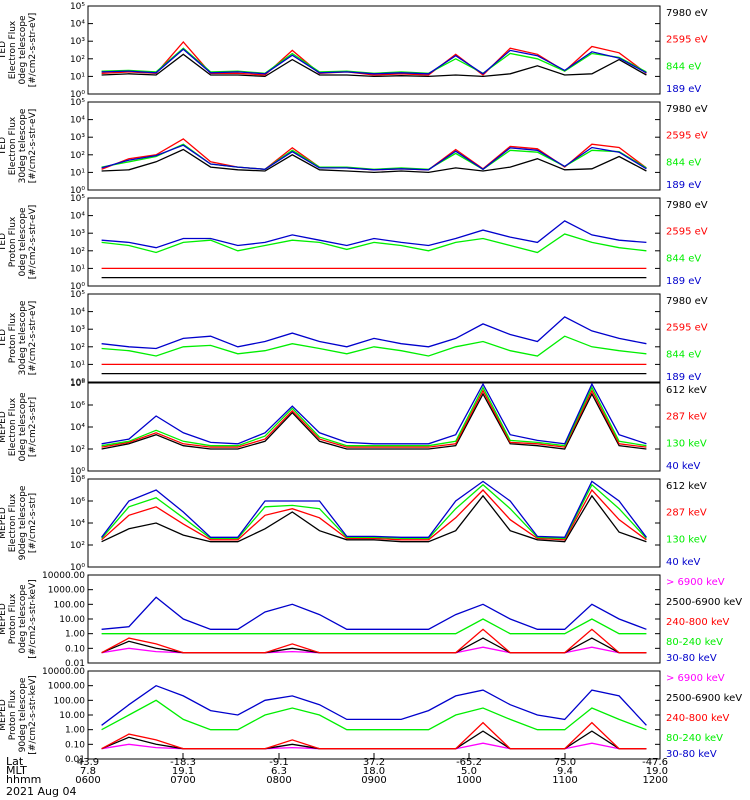 The image size is (750, 800). I want to click on y-axis-label-line: Proton Flux, so click(13, 241).